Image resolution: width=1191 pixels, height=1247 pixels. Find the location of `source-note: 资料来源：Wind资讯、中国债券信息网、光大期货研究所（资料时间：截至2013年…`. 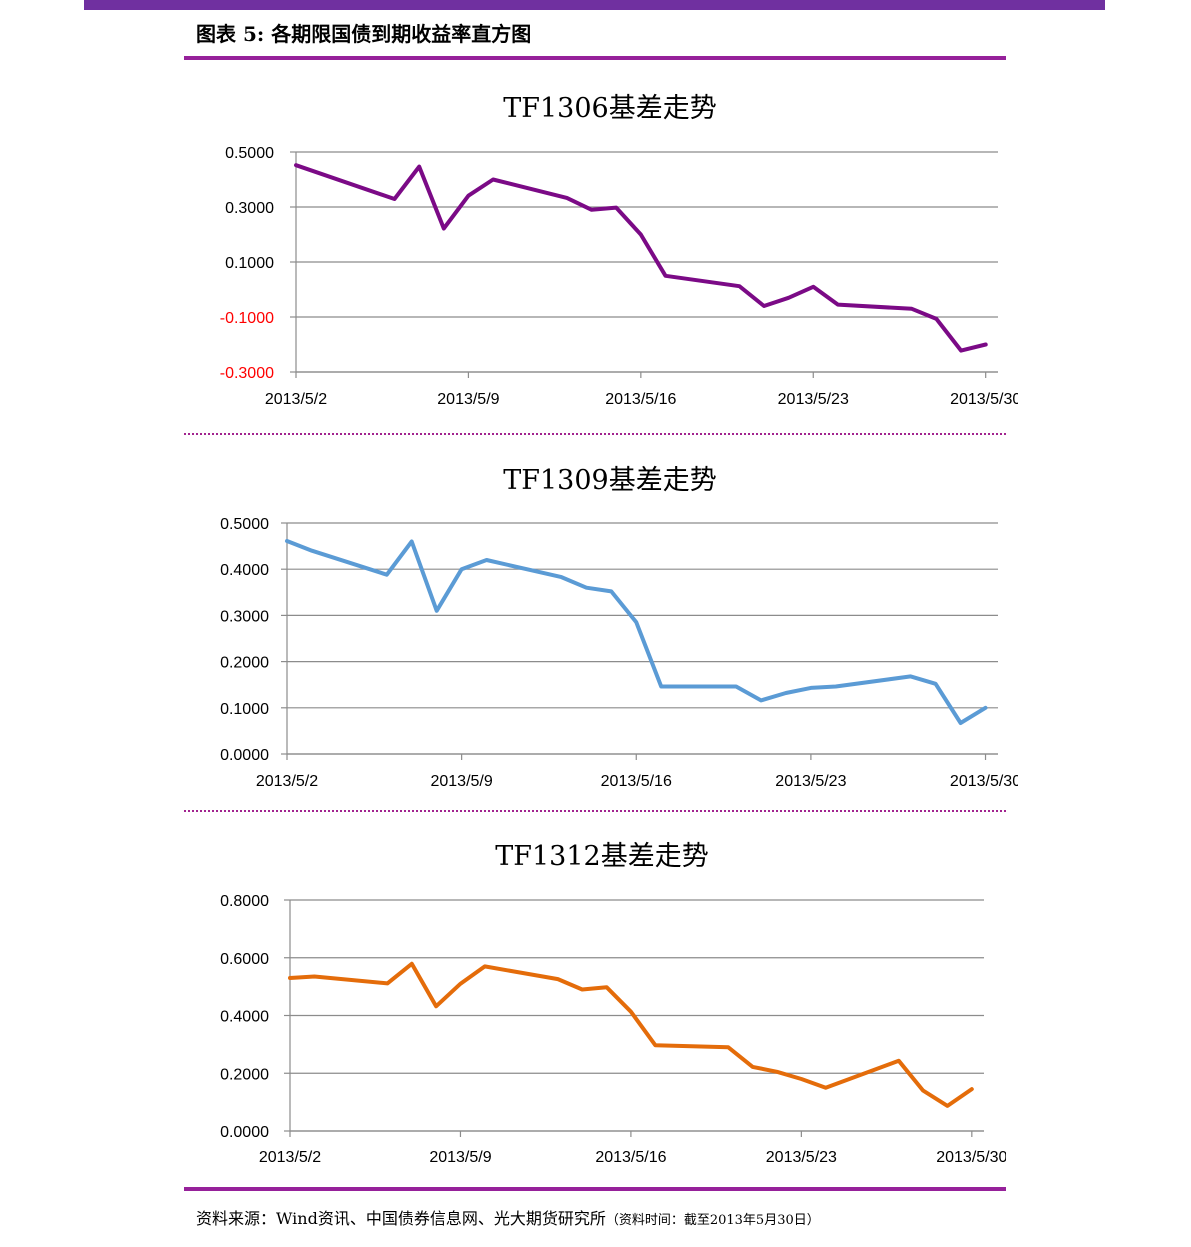

source-note: 资料来源：Wind资讯、中国债券信息网、光大期货研究所（资料时间：截至2013年… is located at coordinates (508, 1217).